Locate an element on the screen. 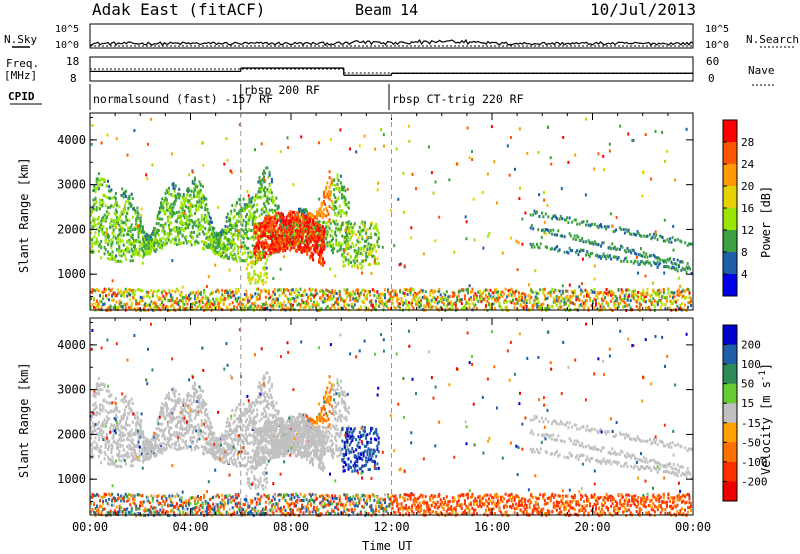 The height and width of the screenshot is (554, 800). nsearch-tick-bottom: 10^0 is located at coordinates (717, 45).